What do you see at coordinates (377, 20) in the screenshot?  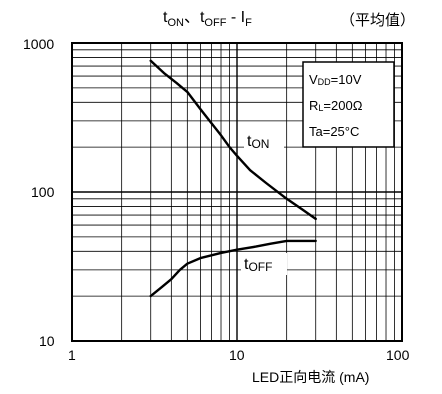 I see `average-note: （平均值）` at bounding box center [377, 20].